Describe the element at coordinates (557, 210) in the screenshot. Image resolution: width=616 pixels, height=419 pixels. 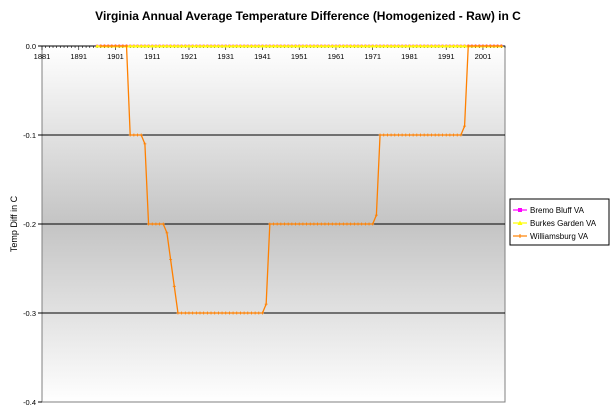
I see `legend-label: Bremo Bluff VA` at that location.